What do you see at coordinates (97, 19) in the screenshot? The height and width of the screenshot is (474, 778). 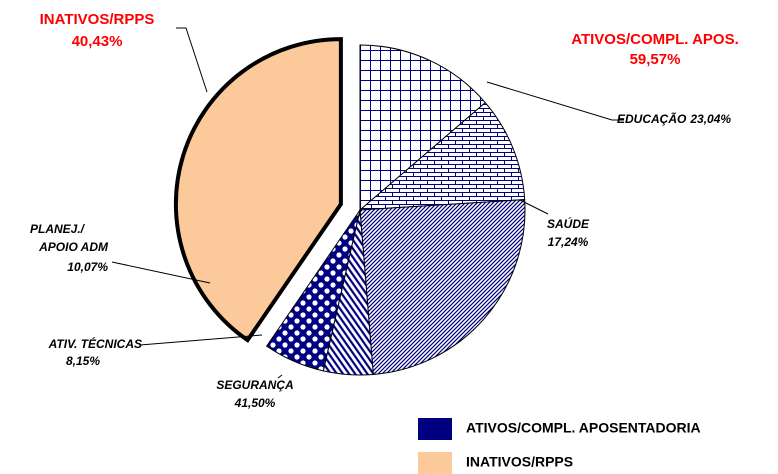 I see `slice-label: INATIVOS/RPPS` at bounding box center [97, 19].